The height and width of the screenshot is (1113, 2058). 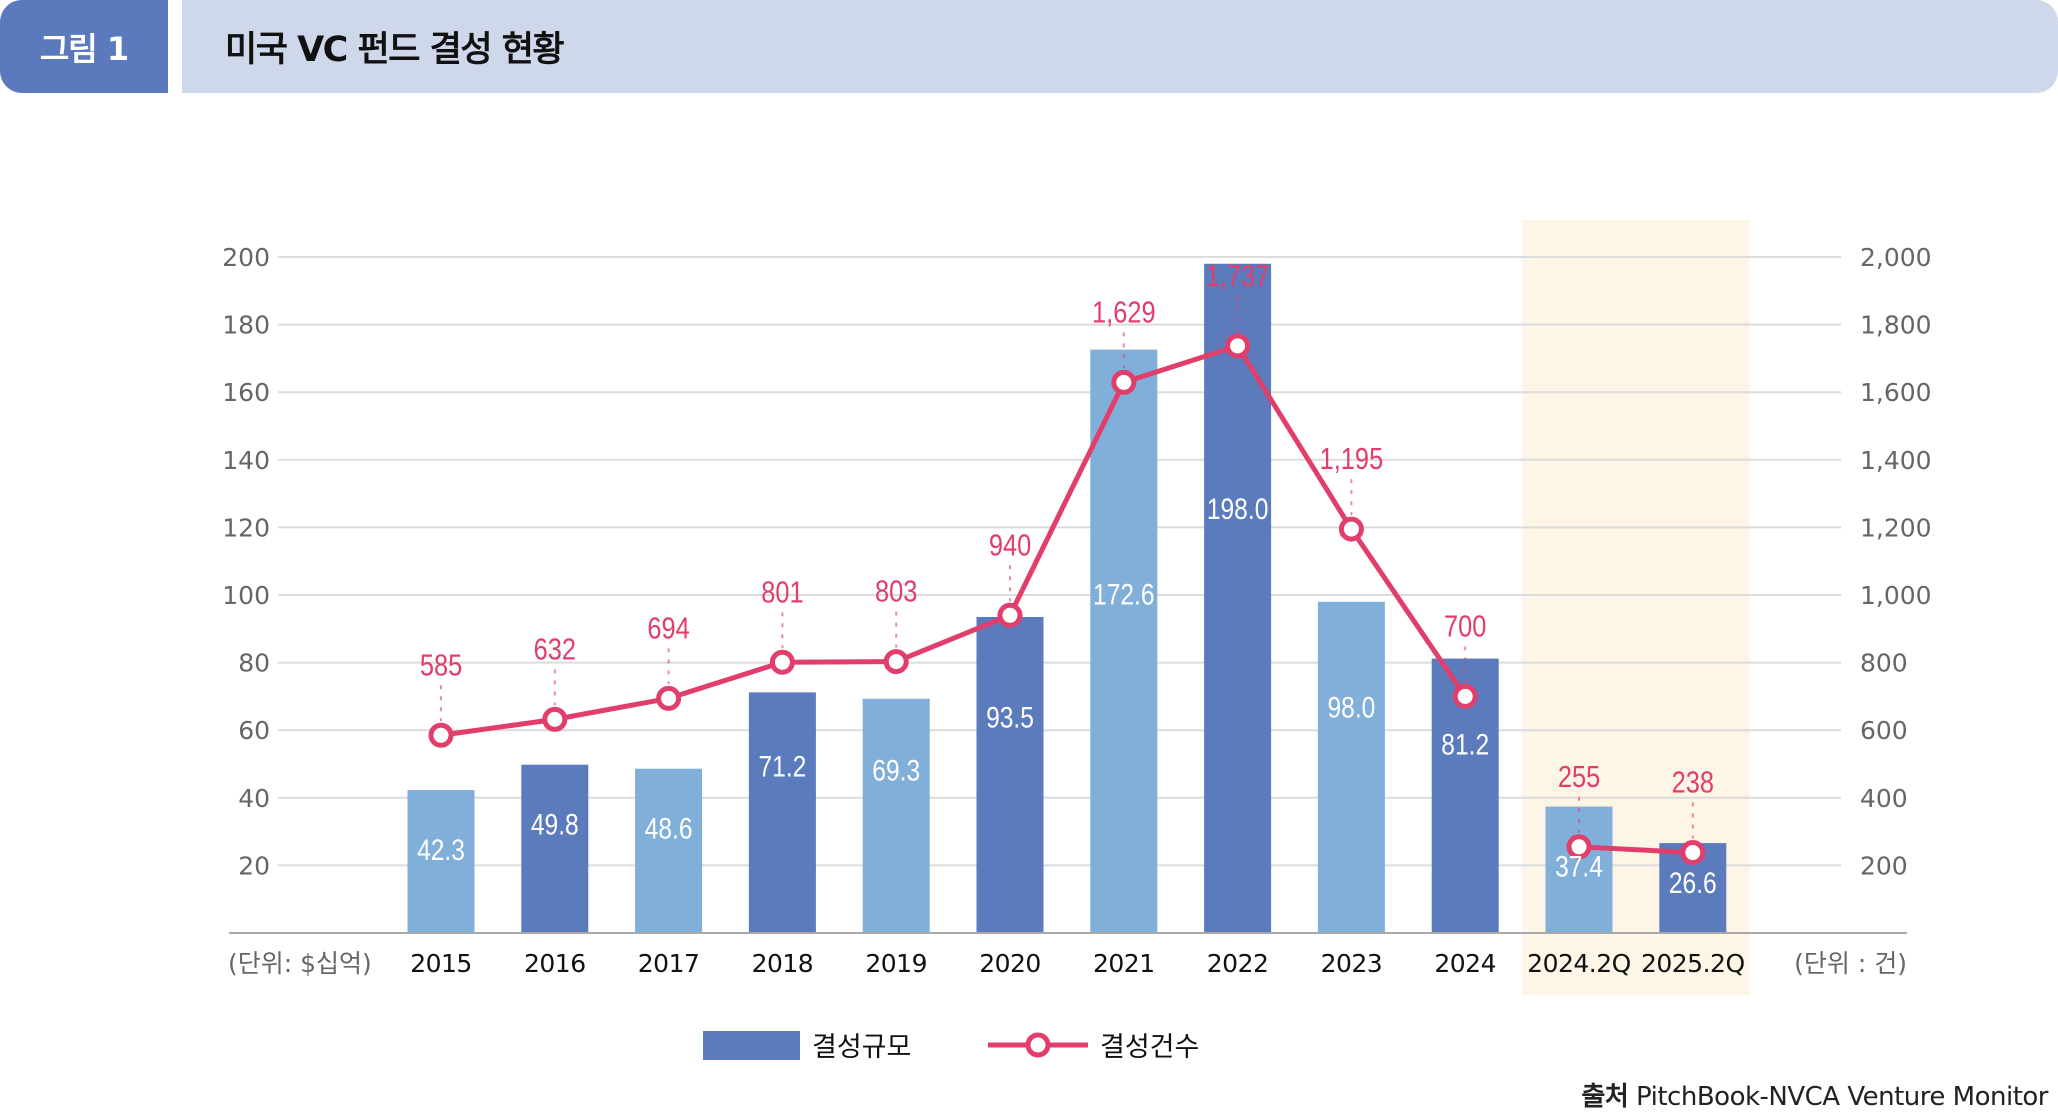 I want to click on bar-value-label: 48.6, so click(x=669, y=828).